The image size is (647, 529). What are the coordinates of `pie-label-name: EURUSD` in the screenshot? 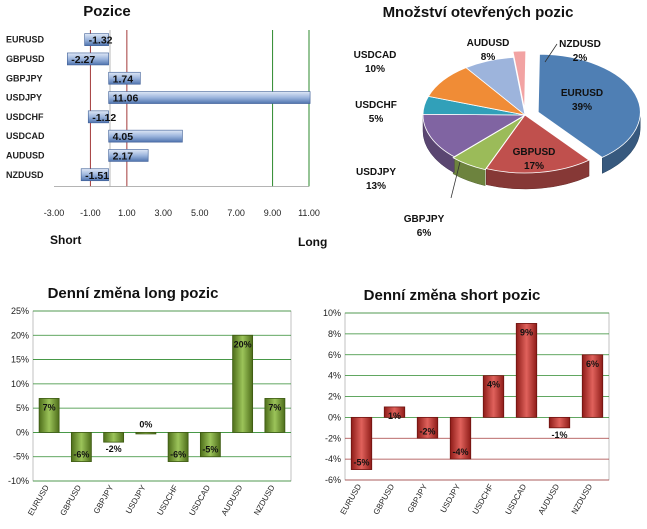 It's located at (582, 93).